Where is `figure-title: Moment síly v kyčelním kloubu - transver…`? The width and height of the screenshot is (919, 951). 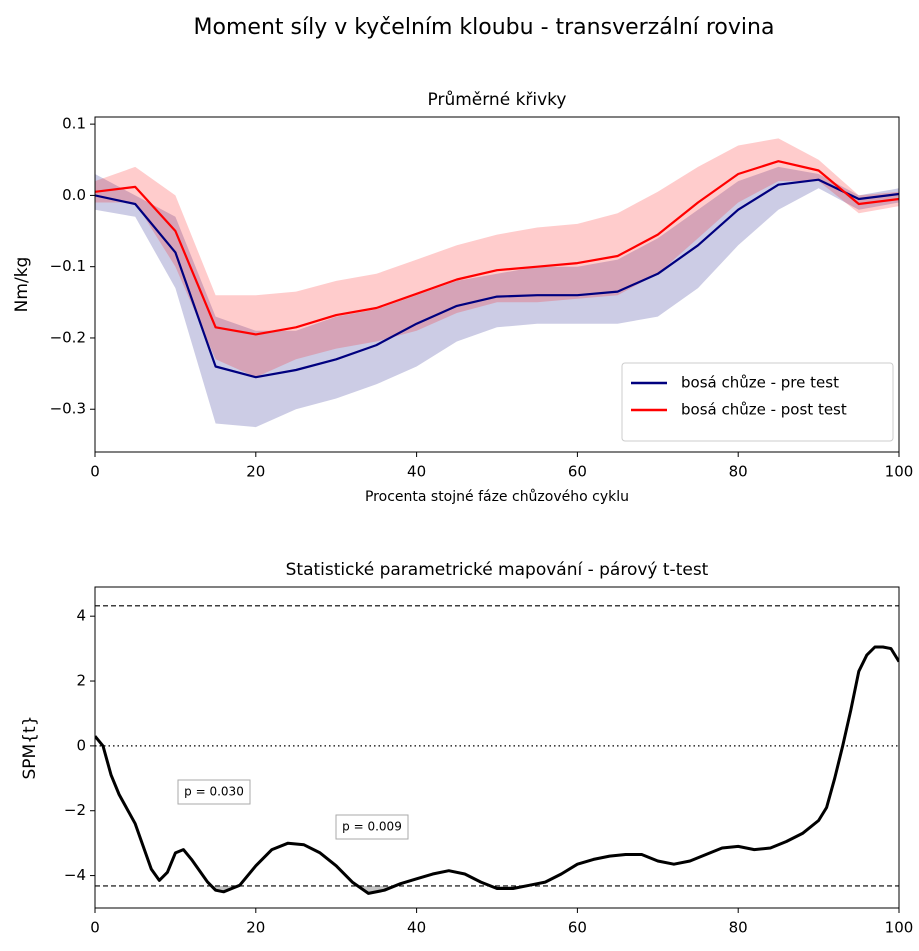 figure-title: Moment síly v kyčelním kloubu - transver… is located at coordinates (484, 27).